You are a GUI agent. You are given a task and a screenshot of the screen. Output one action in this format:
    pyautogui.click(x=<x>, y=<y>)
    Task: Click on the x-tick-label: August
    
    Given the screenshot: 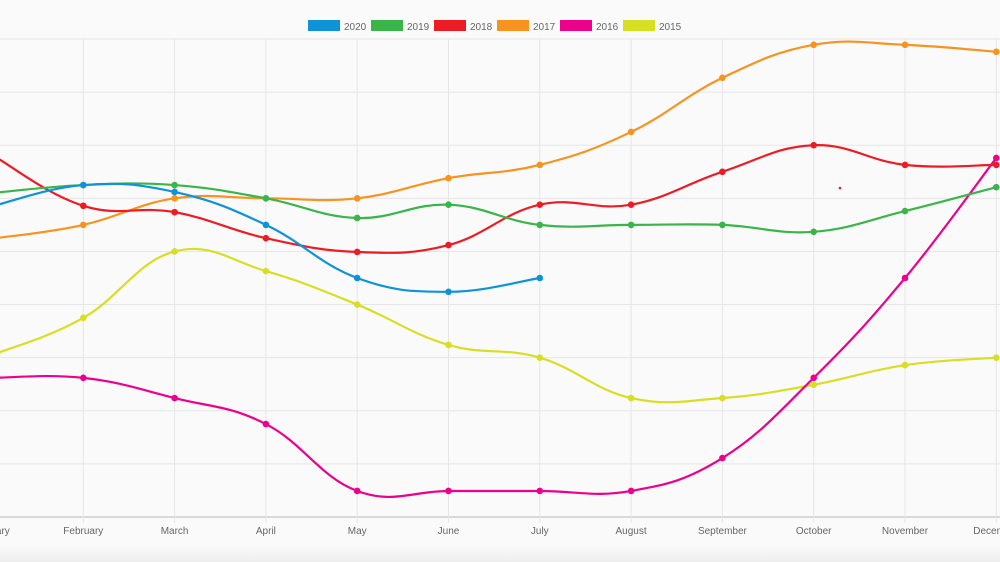 What is the action you would take?
    pyautogui.click(x=631, y=531)
    